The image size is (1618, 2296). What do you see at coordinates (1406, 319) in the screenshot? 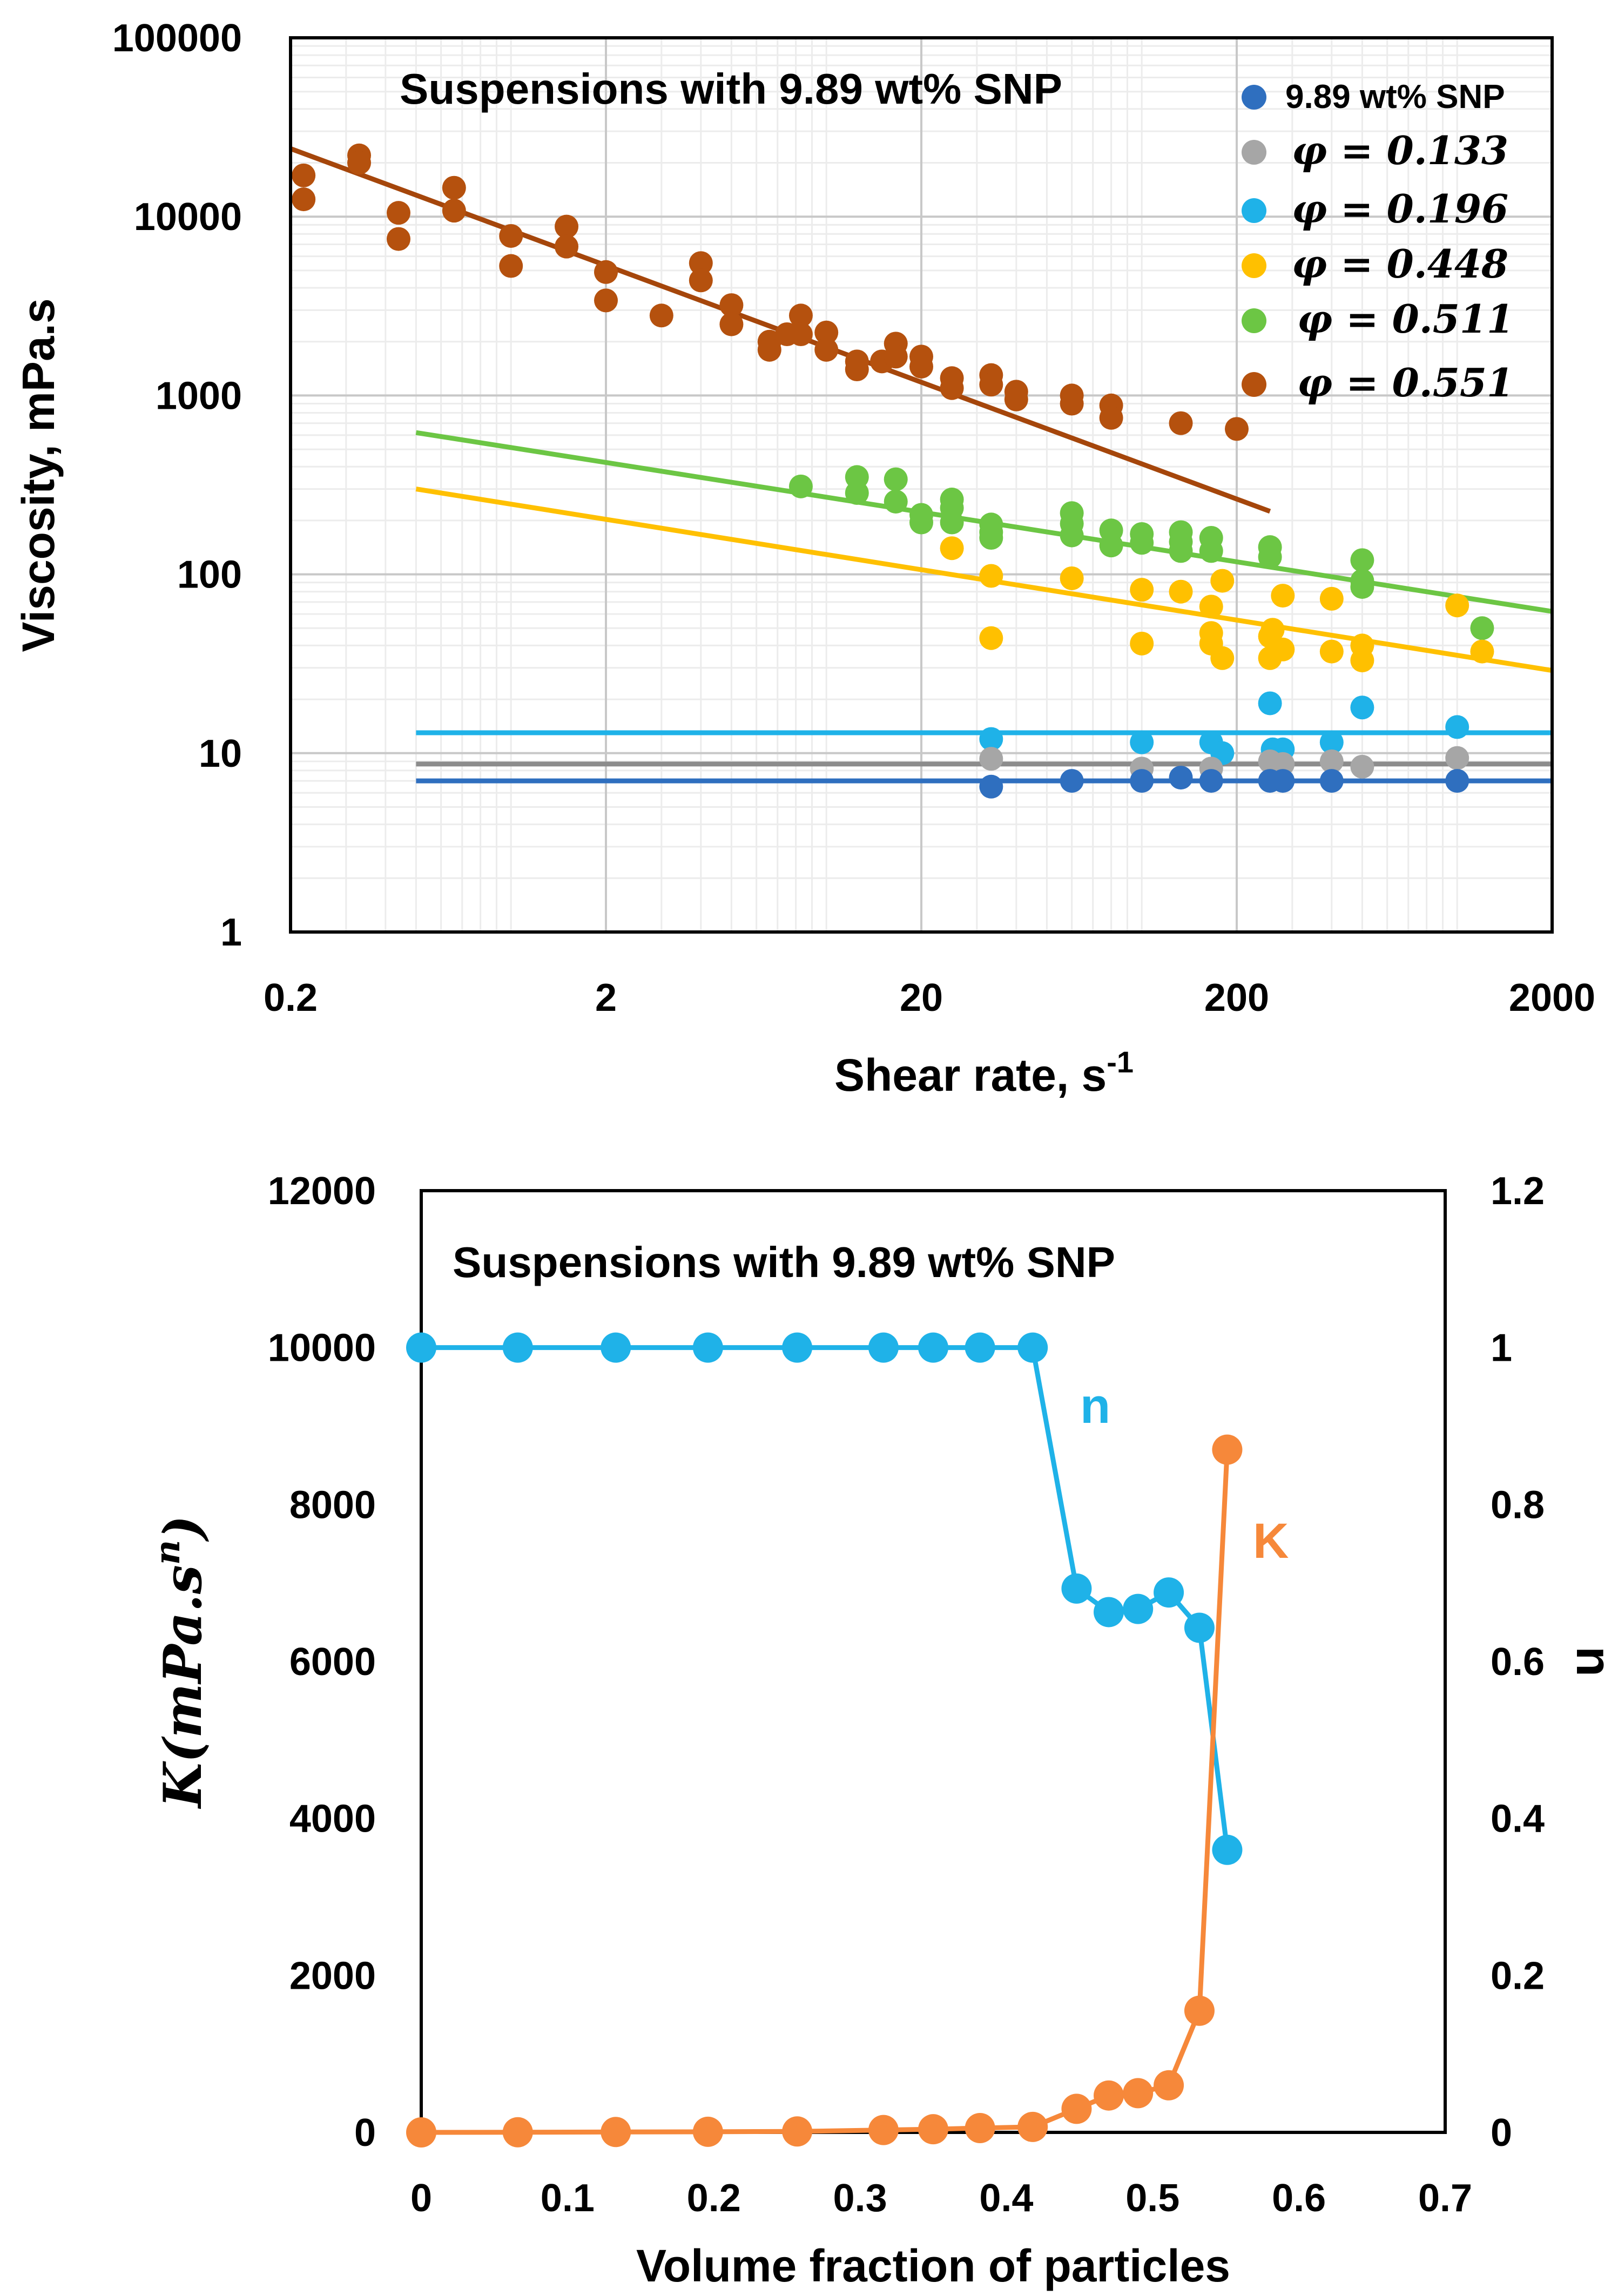
I see `legend-label-phi511: φ = 0.511` at bounding box center [1406, 319].